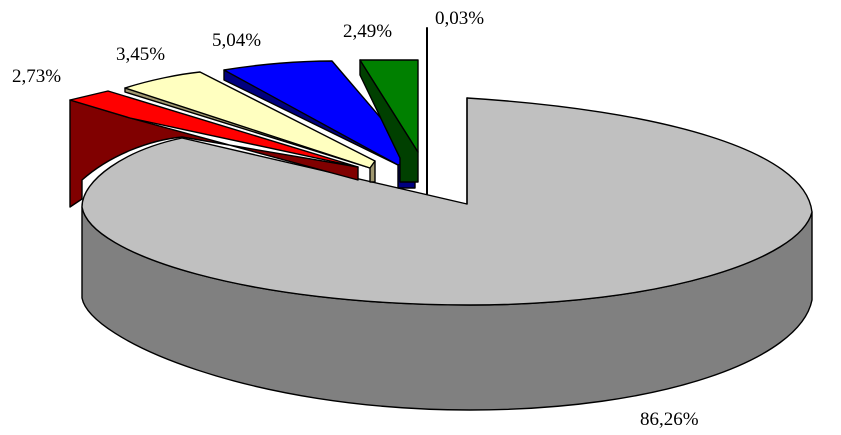 This screenshot has height=435, width=841. Describe the element at coordinates (367, 31) in the screenshot. I see `label-2-49: 2,49%` at that location.